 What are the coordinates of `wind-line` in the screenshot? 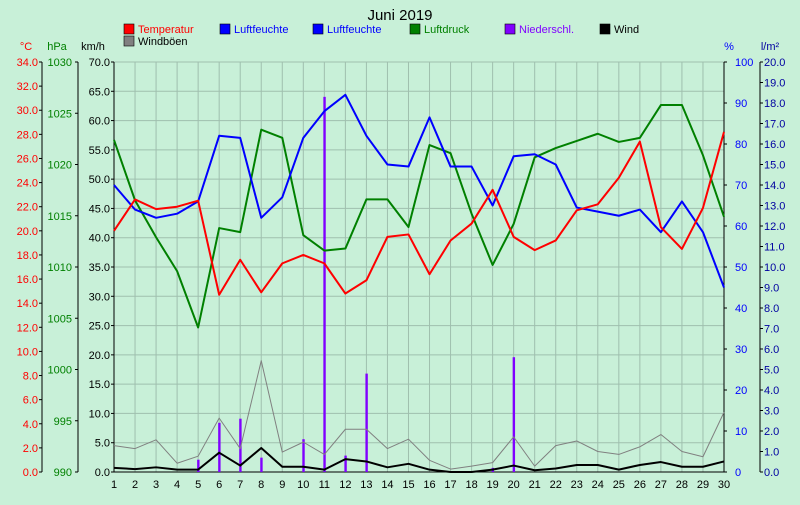 It's located at (419, 459).